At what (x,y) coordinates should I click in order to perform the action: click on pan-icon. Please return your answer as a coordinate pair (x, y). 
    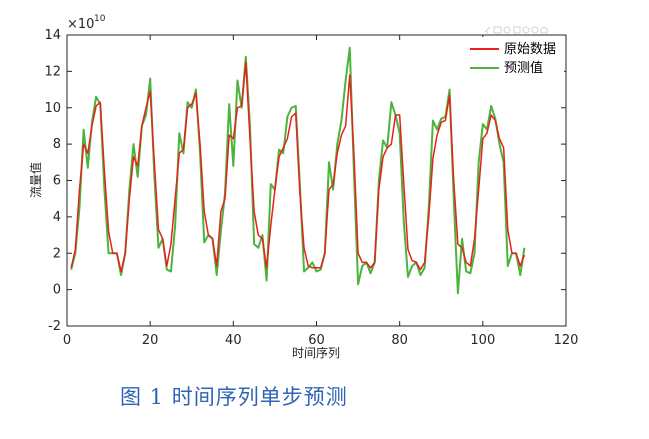
    Looking at the image, I should click on (507, 30).